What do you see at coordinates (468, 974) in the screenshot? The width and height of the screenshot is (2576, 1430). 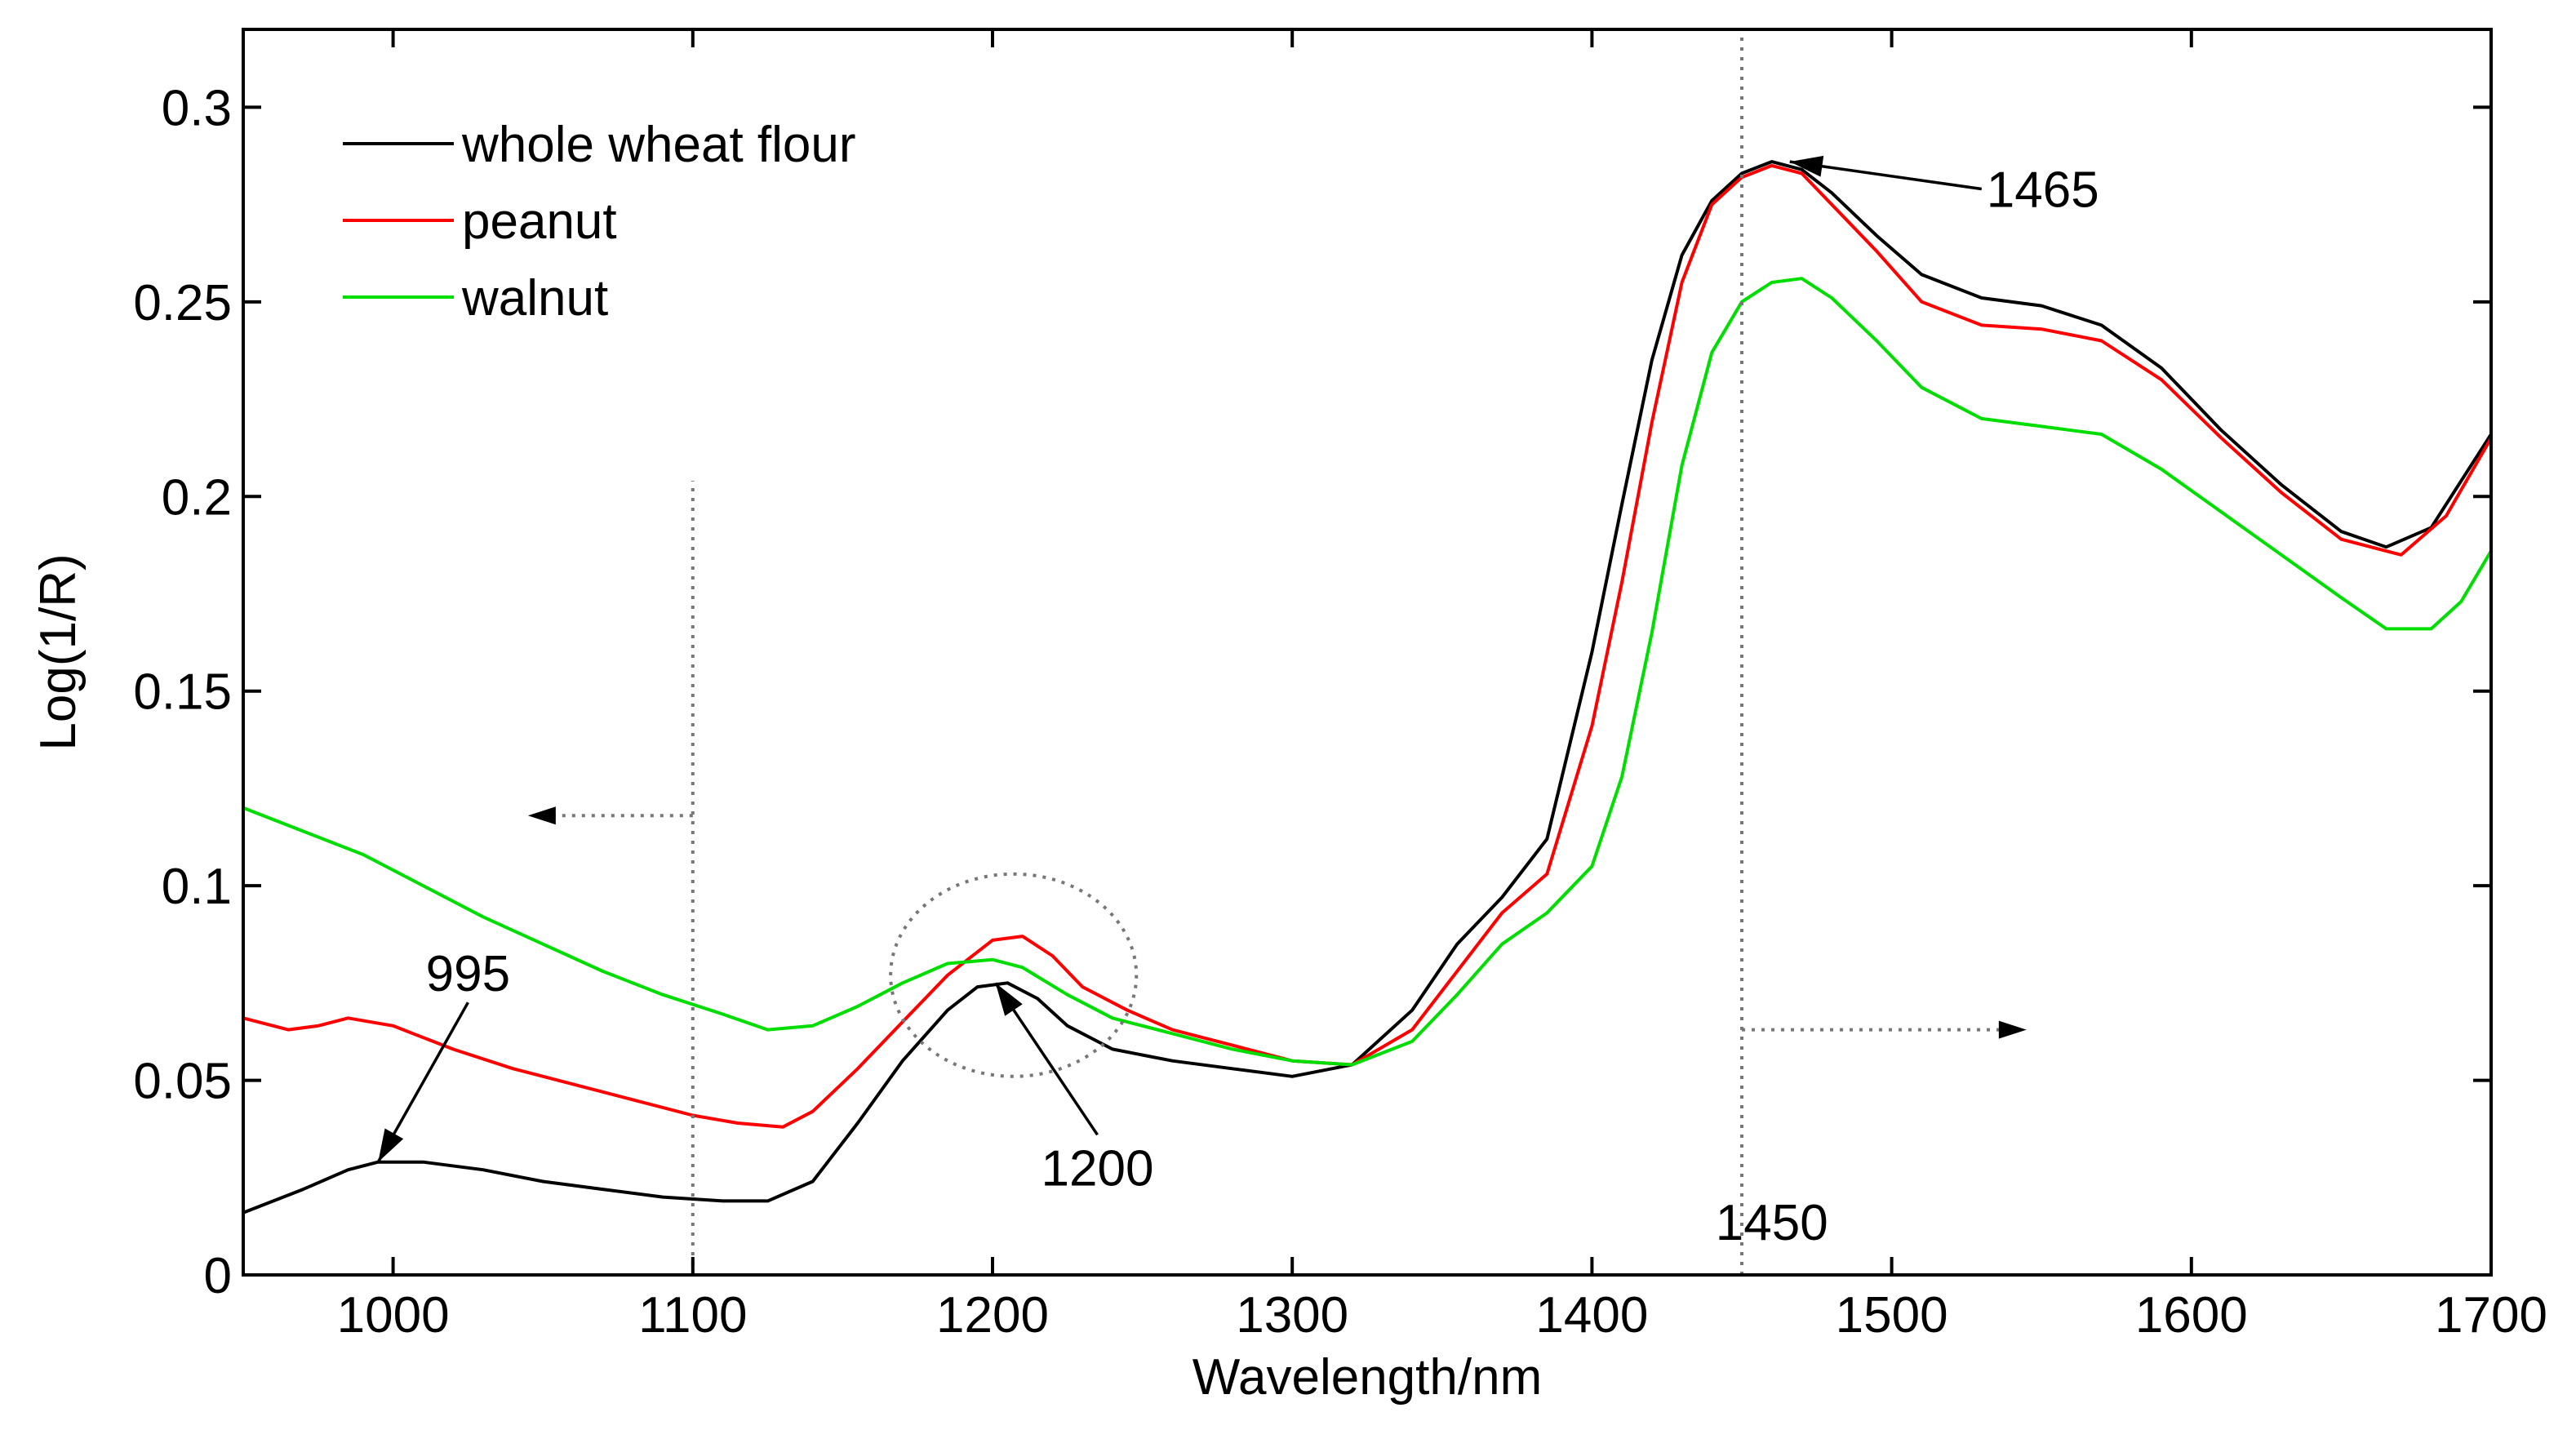 I see `peak-995-label: 995` at bounding box center [468, 974].